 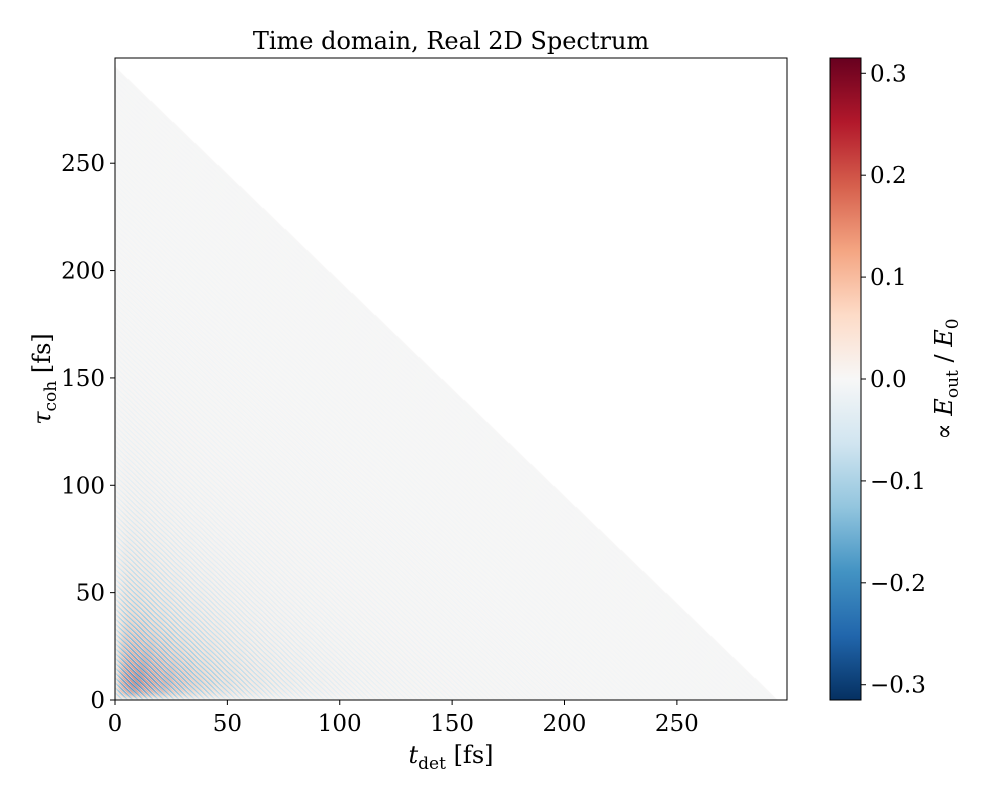 I want to click on y-axis-ticks: 0 50 100 150 200 250, so click(x=88, y=432).